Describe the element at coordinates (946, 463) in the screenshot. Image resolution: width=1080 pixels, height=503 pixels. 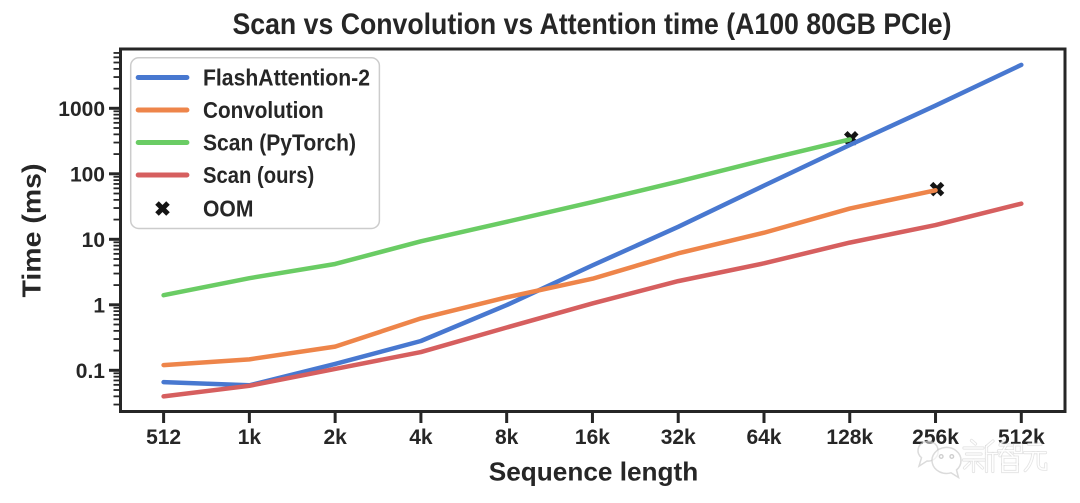
I see `watermark-large-bubble` at that location.